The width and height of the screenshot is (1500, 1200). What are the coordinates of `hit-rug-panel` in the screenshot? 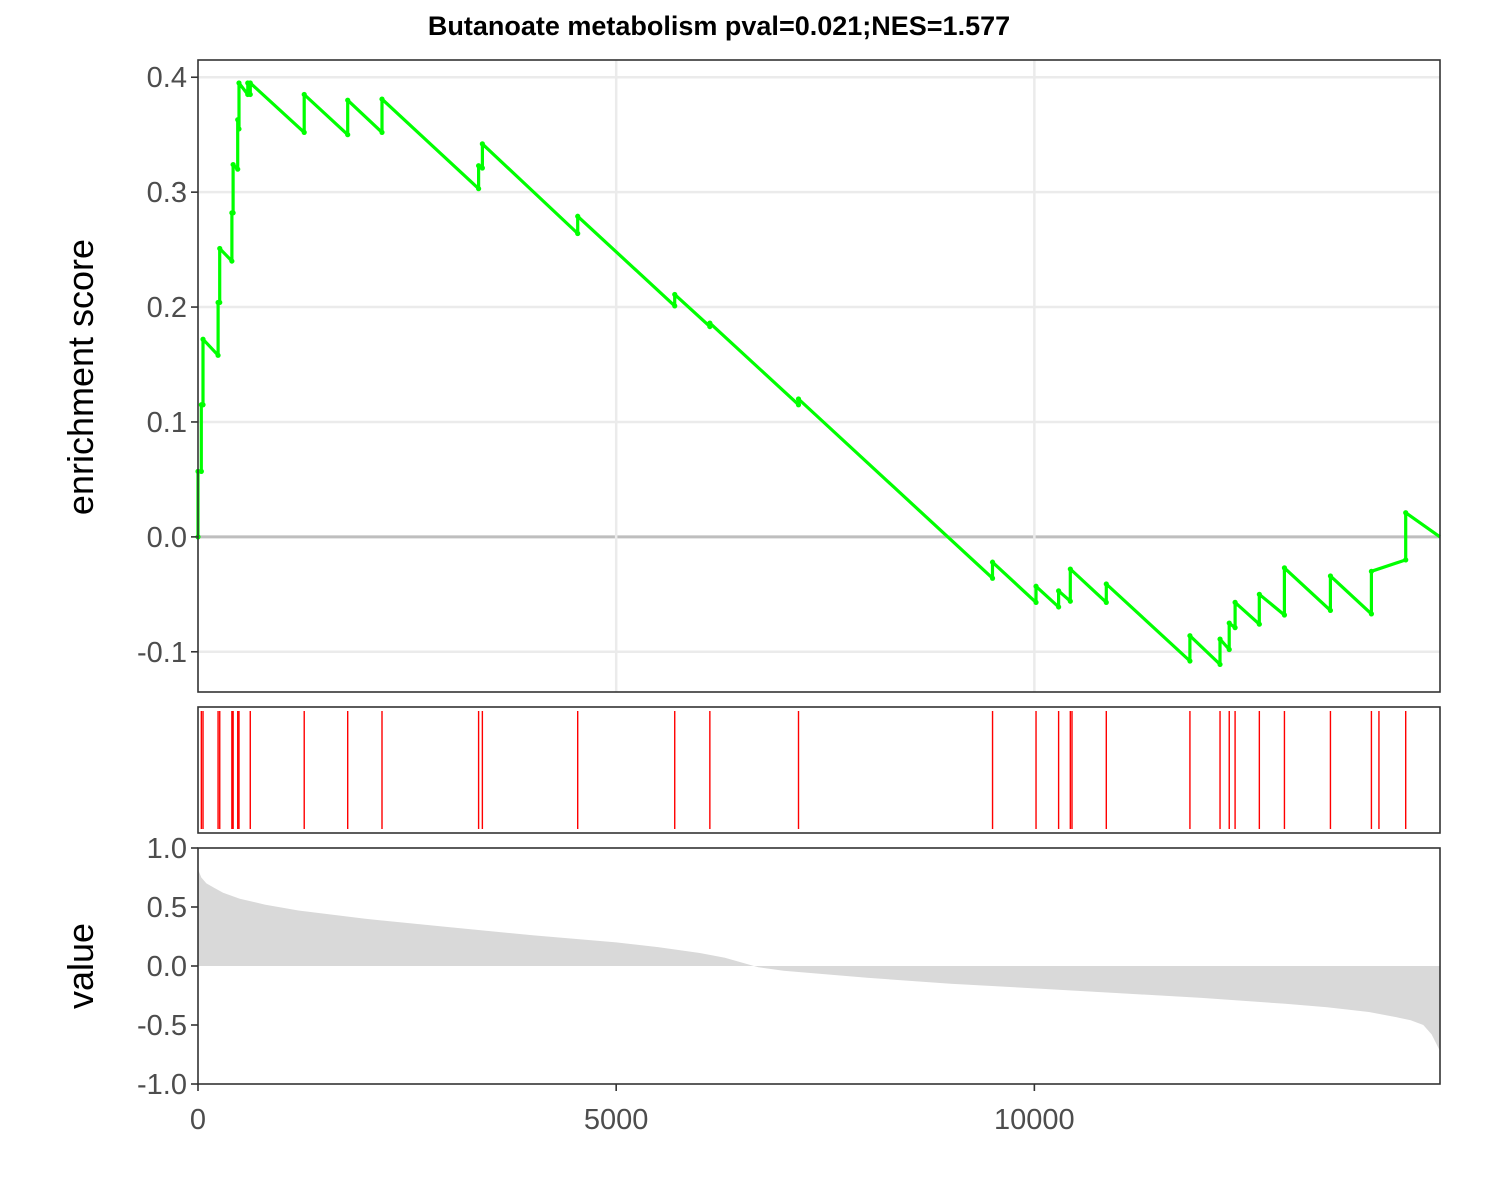 It's located at (819, 770).